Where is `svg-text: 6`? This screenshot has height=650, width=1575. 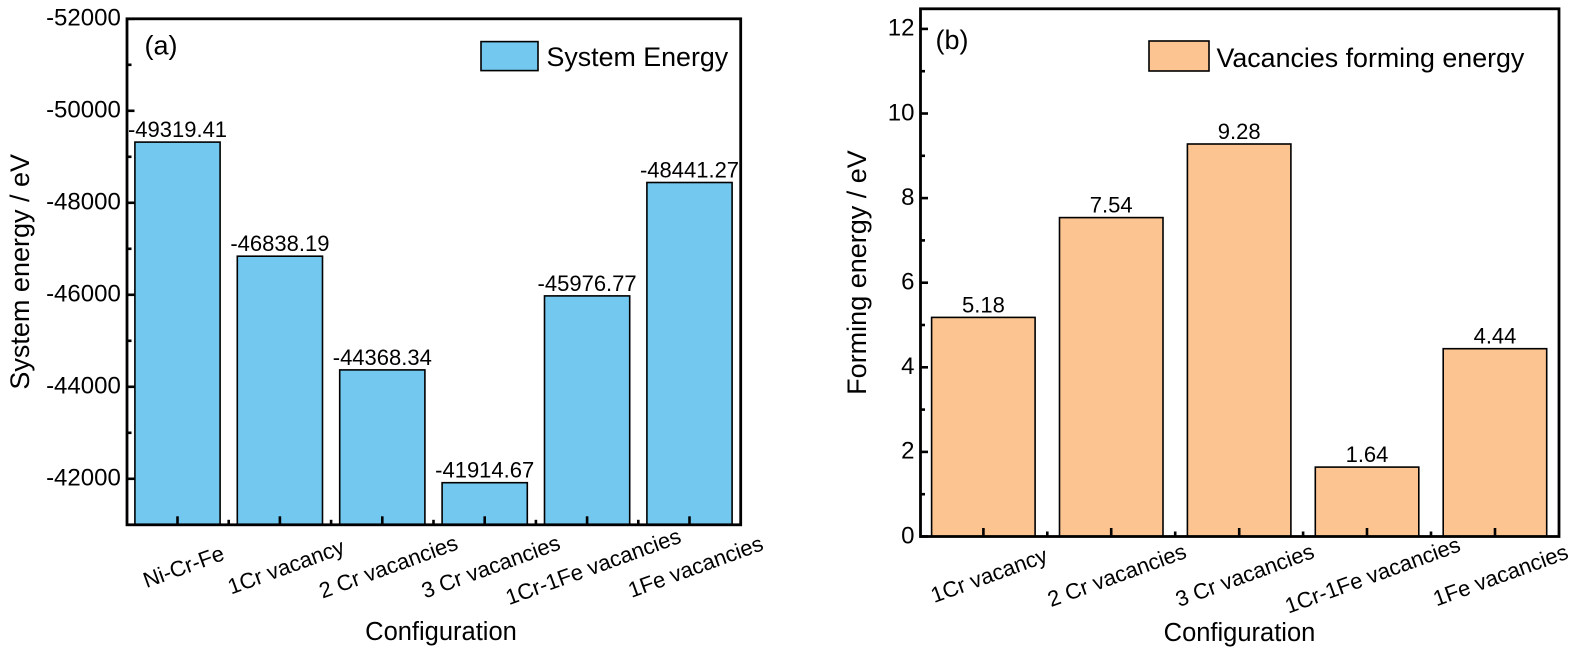
svg-text: 6 is located at coordinates (907, 282).